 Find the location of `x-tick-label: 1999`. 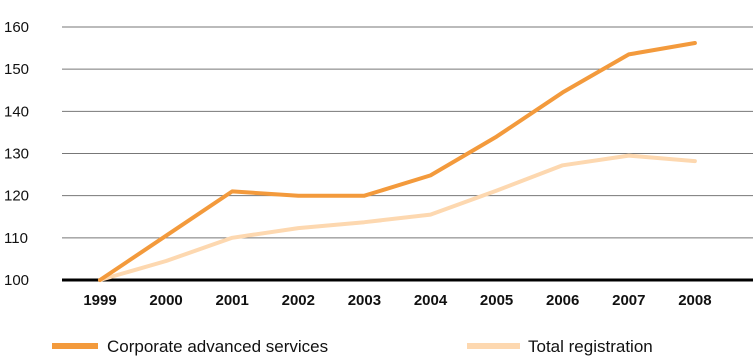

x-tick-label: 1999 is located at coordinates (99, 300).